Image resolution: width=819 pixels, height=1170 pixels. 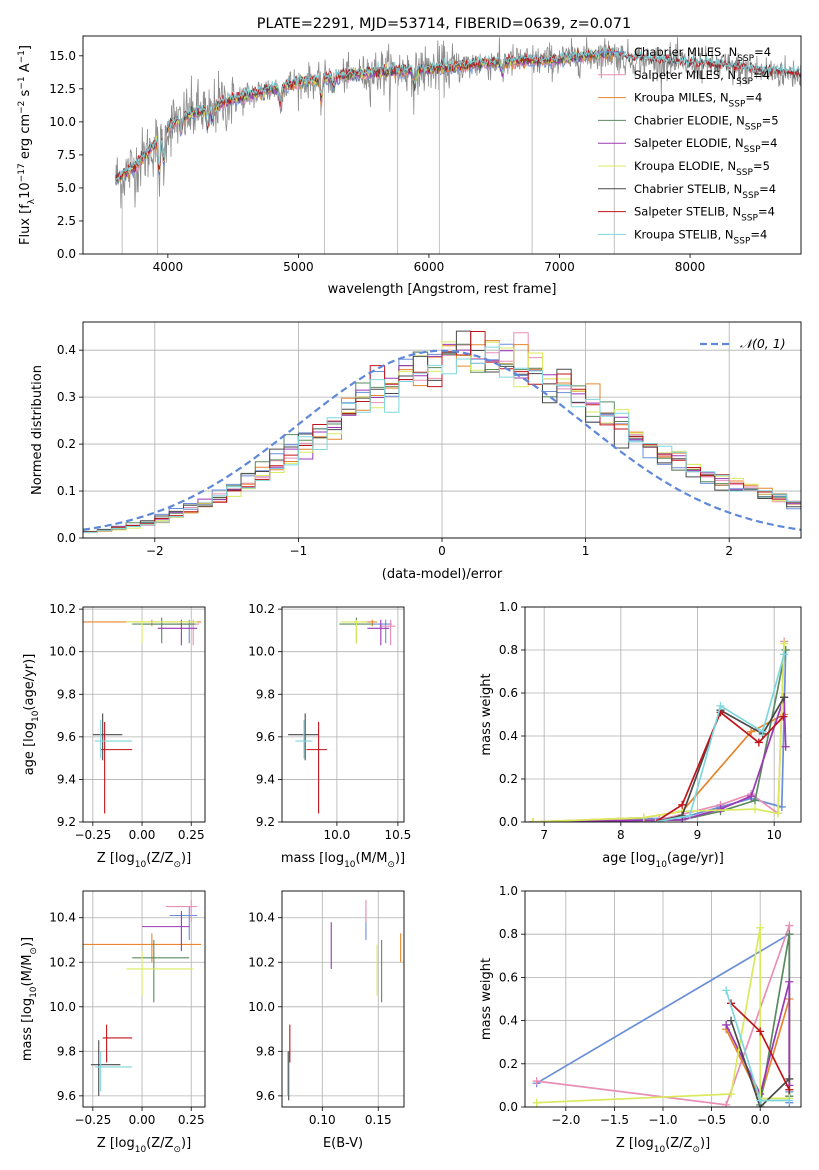 What do you see at coordinates (322, 1120) in the screenshot?
I see `x-tick-label: 0.10` at bounding box center [322, 1120].